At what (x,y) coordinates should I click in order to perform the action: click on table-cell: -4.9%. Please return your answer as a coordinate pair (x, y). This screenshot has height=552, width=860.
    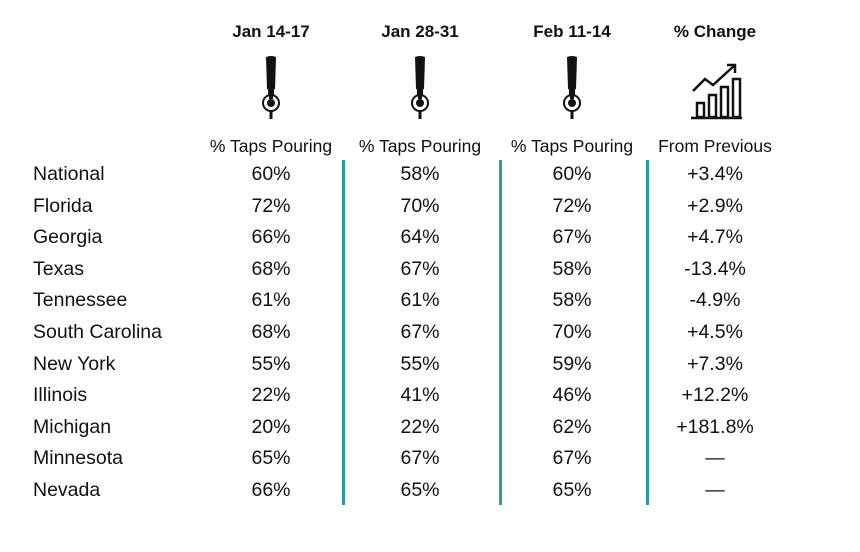
    Looking at the image, I should click on (715, 300).